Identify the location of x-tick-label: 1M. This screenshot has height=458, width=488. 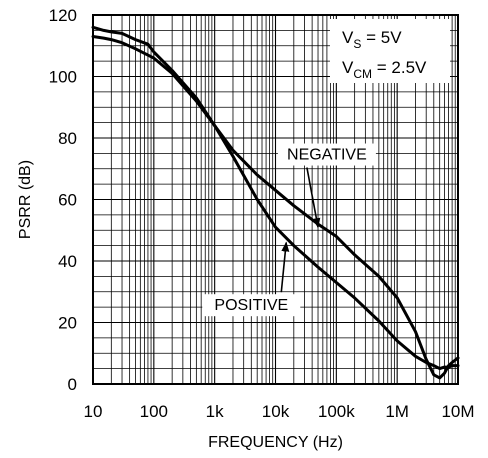
(397, 411).